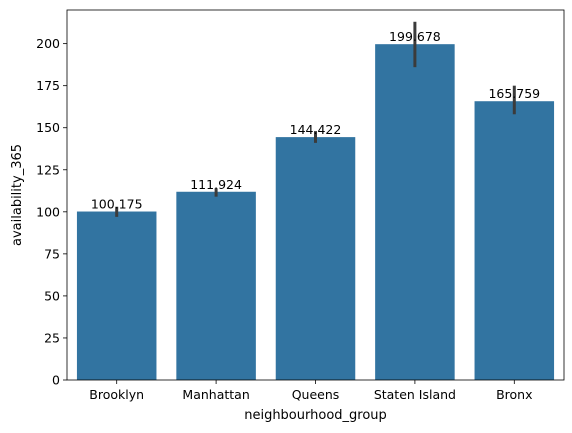  I want to click on y-tick-label: 125, so click(48, 169).